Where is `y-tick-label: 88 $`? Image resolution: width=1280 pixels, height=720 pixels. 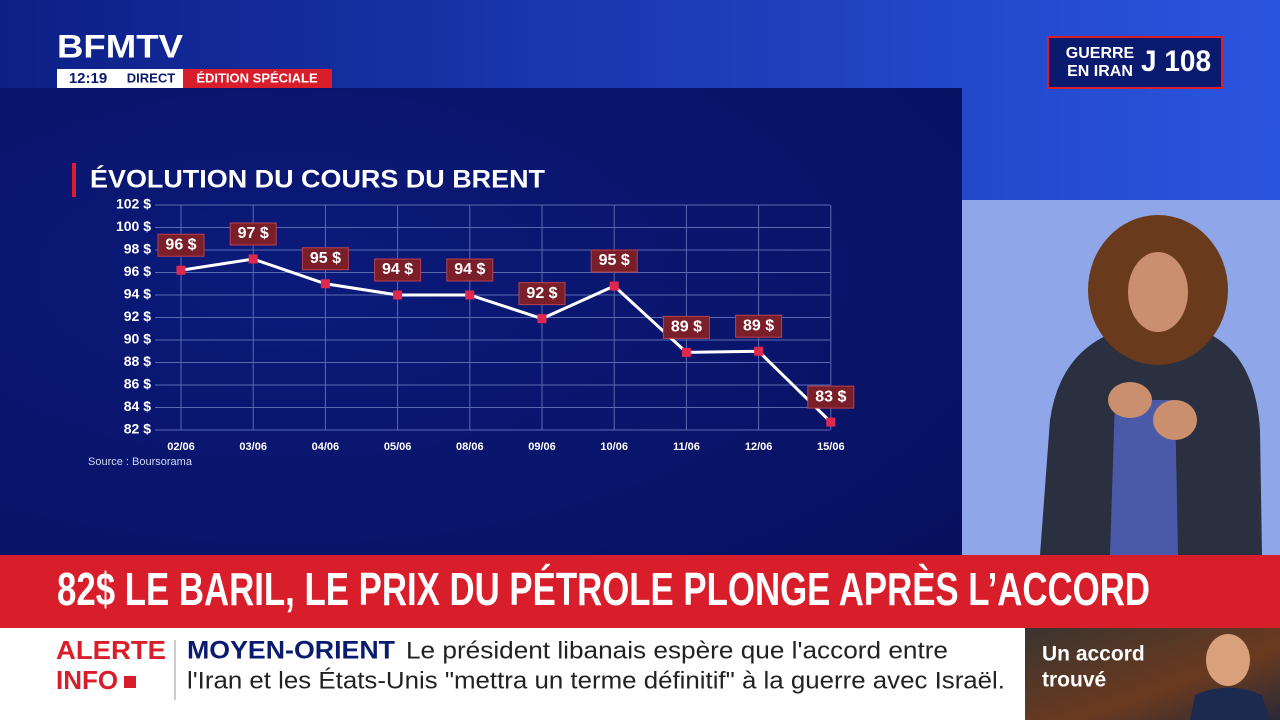 y-tick-label: 88 $ is located at coordinates (137, 361).